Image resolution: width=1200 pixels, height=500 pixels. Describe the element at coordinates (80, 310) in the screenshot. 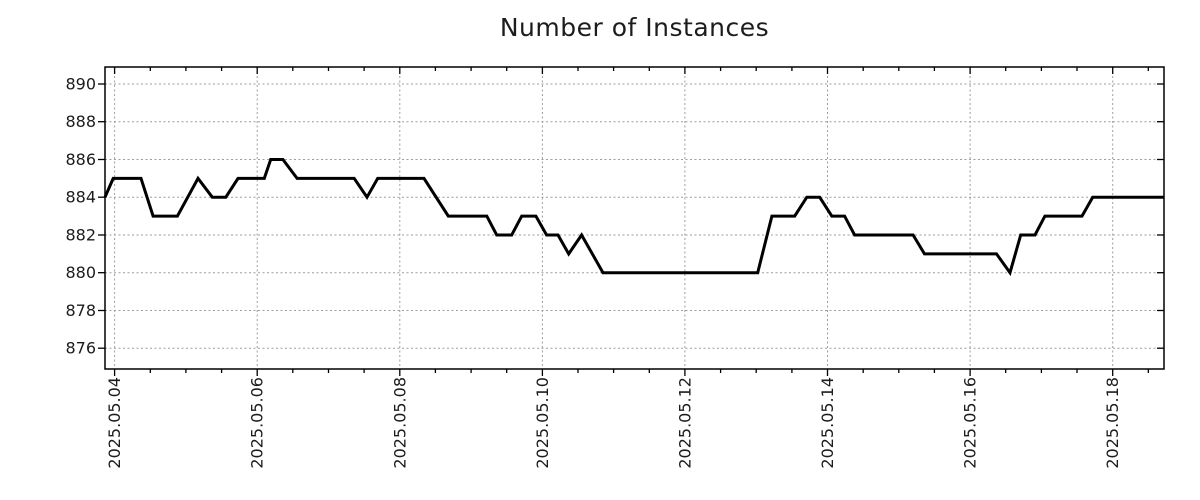

I see `svg-text: 878` at that location.